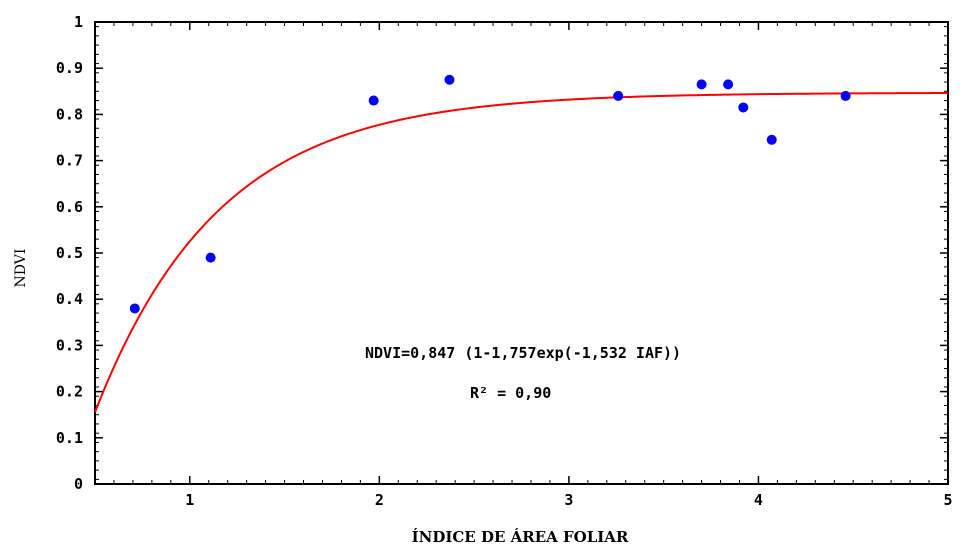 The height and width of the screenshot is (549, 961). I want to click on equation-annotation: NDVI=0,847 (1-1,757exp(-1,532 IAF)), so click(523, 353).